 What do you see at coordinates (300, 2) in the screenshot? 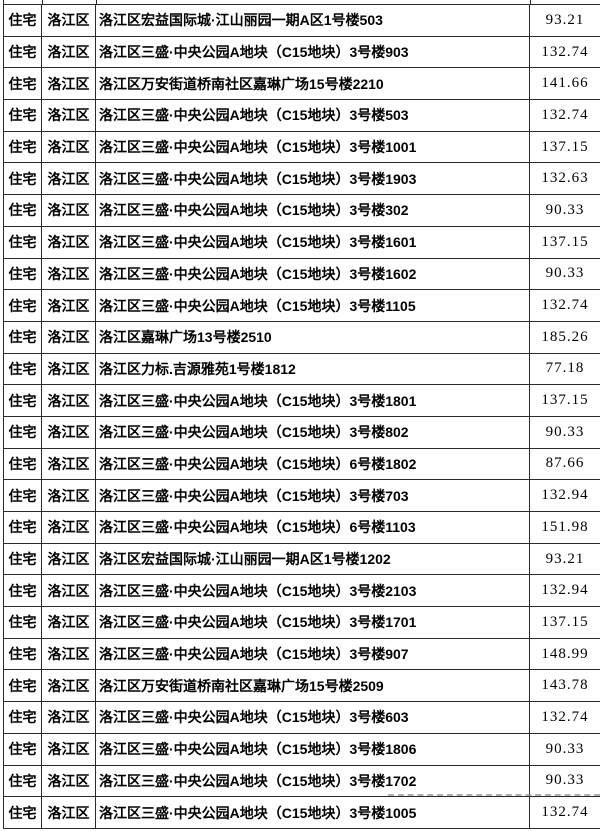
I see `cropped-gridline-strip` at bounding box center [300, 2].